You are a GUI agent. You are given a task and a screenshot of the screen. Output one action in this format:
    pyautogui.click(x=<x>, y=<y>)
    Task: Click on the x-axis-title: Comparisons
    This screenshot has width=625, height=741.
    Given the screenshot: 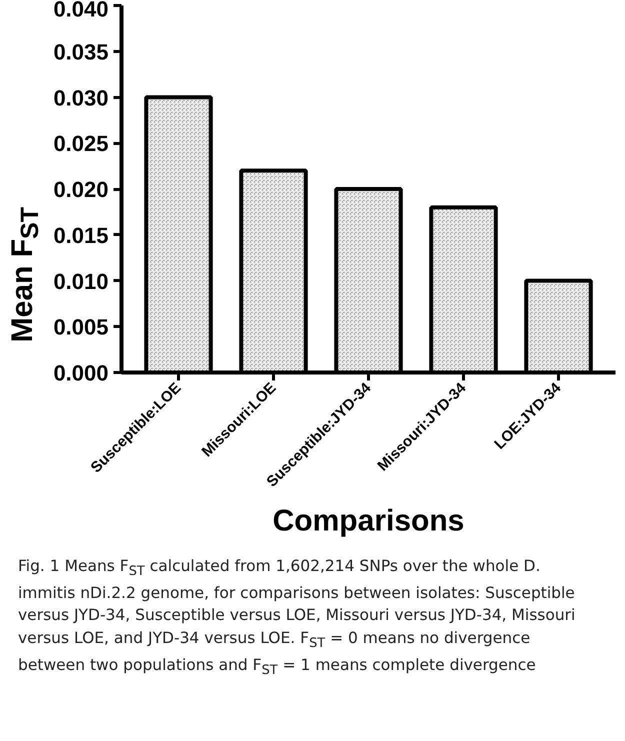 What is the action you would take?
    pyautogui.click(x=368, y=521)
    